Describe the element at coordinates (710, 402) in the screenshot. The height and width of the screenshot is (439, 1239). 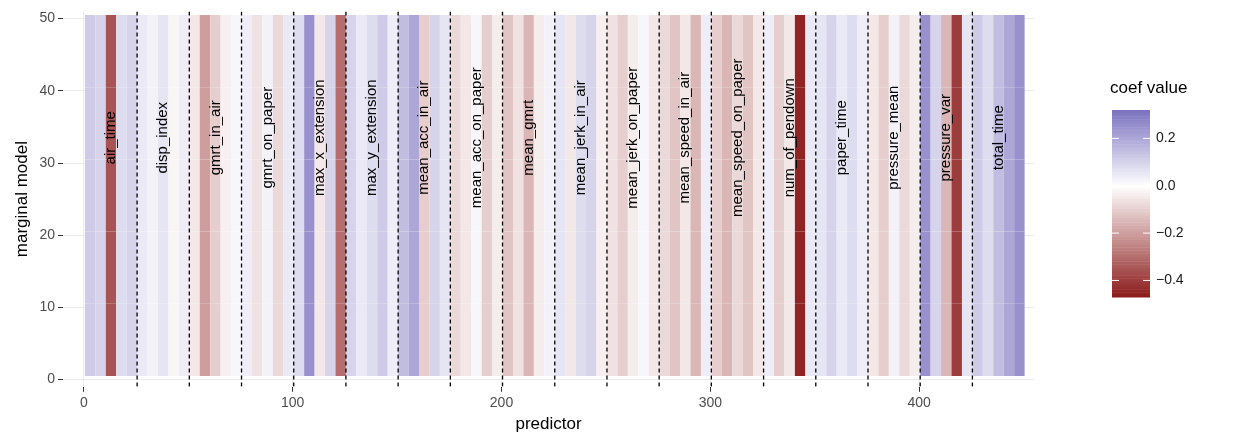
I see `x-tick-label: 300` at that location.